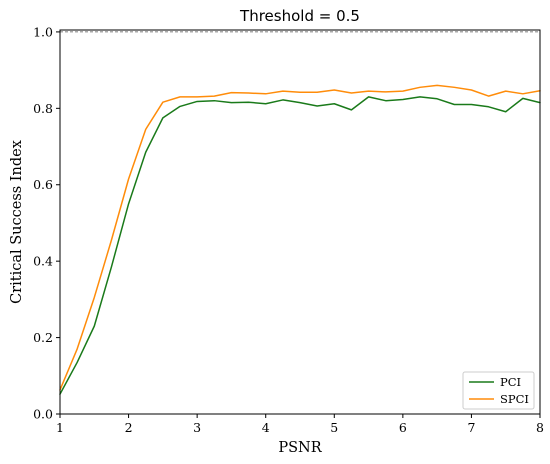  I want to click on x-axis-label: PSNR, so click(300, 448).